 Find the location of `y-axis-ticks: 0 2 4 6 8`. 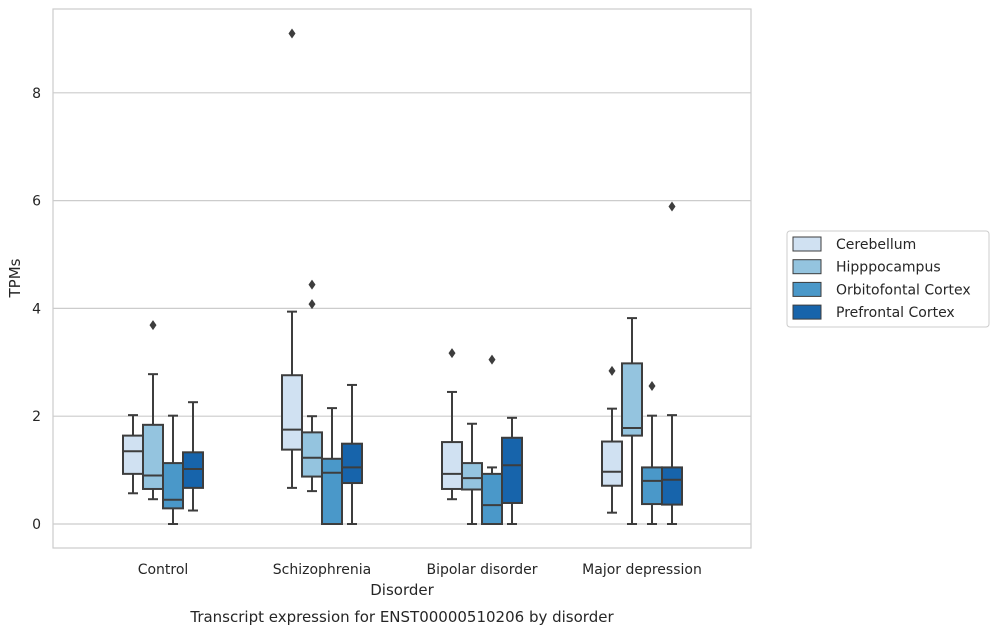

y-axis-ticks: 0 2 4 6 8 is located at coordinates (36, 309).